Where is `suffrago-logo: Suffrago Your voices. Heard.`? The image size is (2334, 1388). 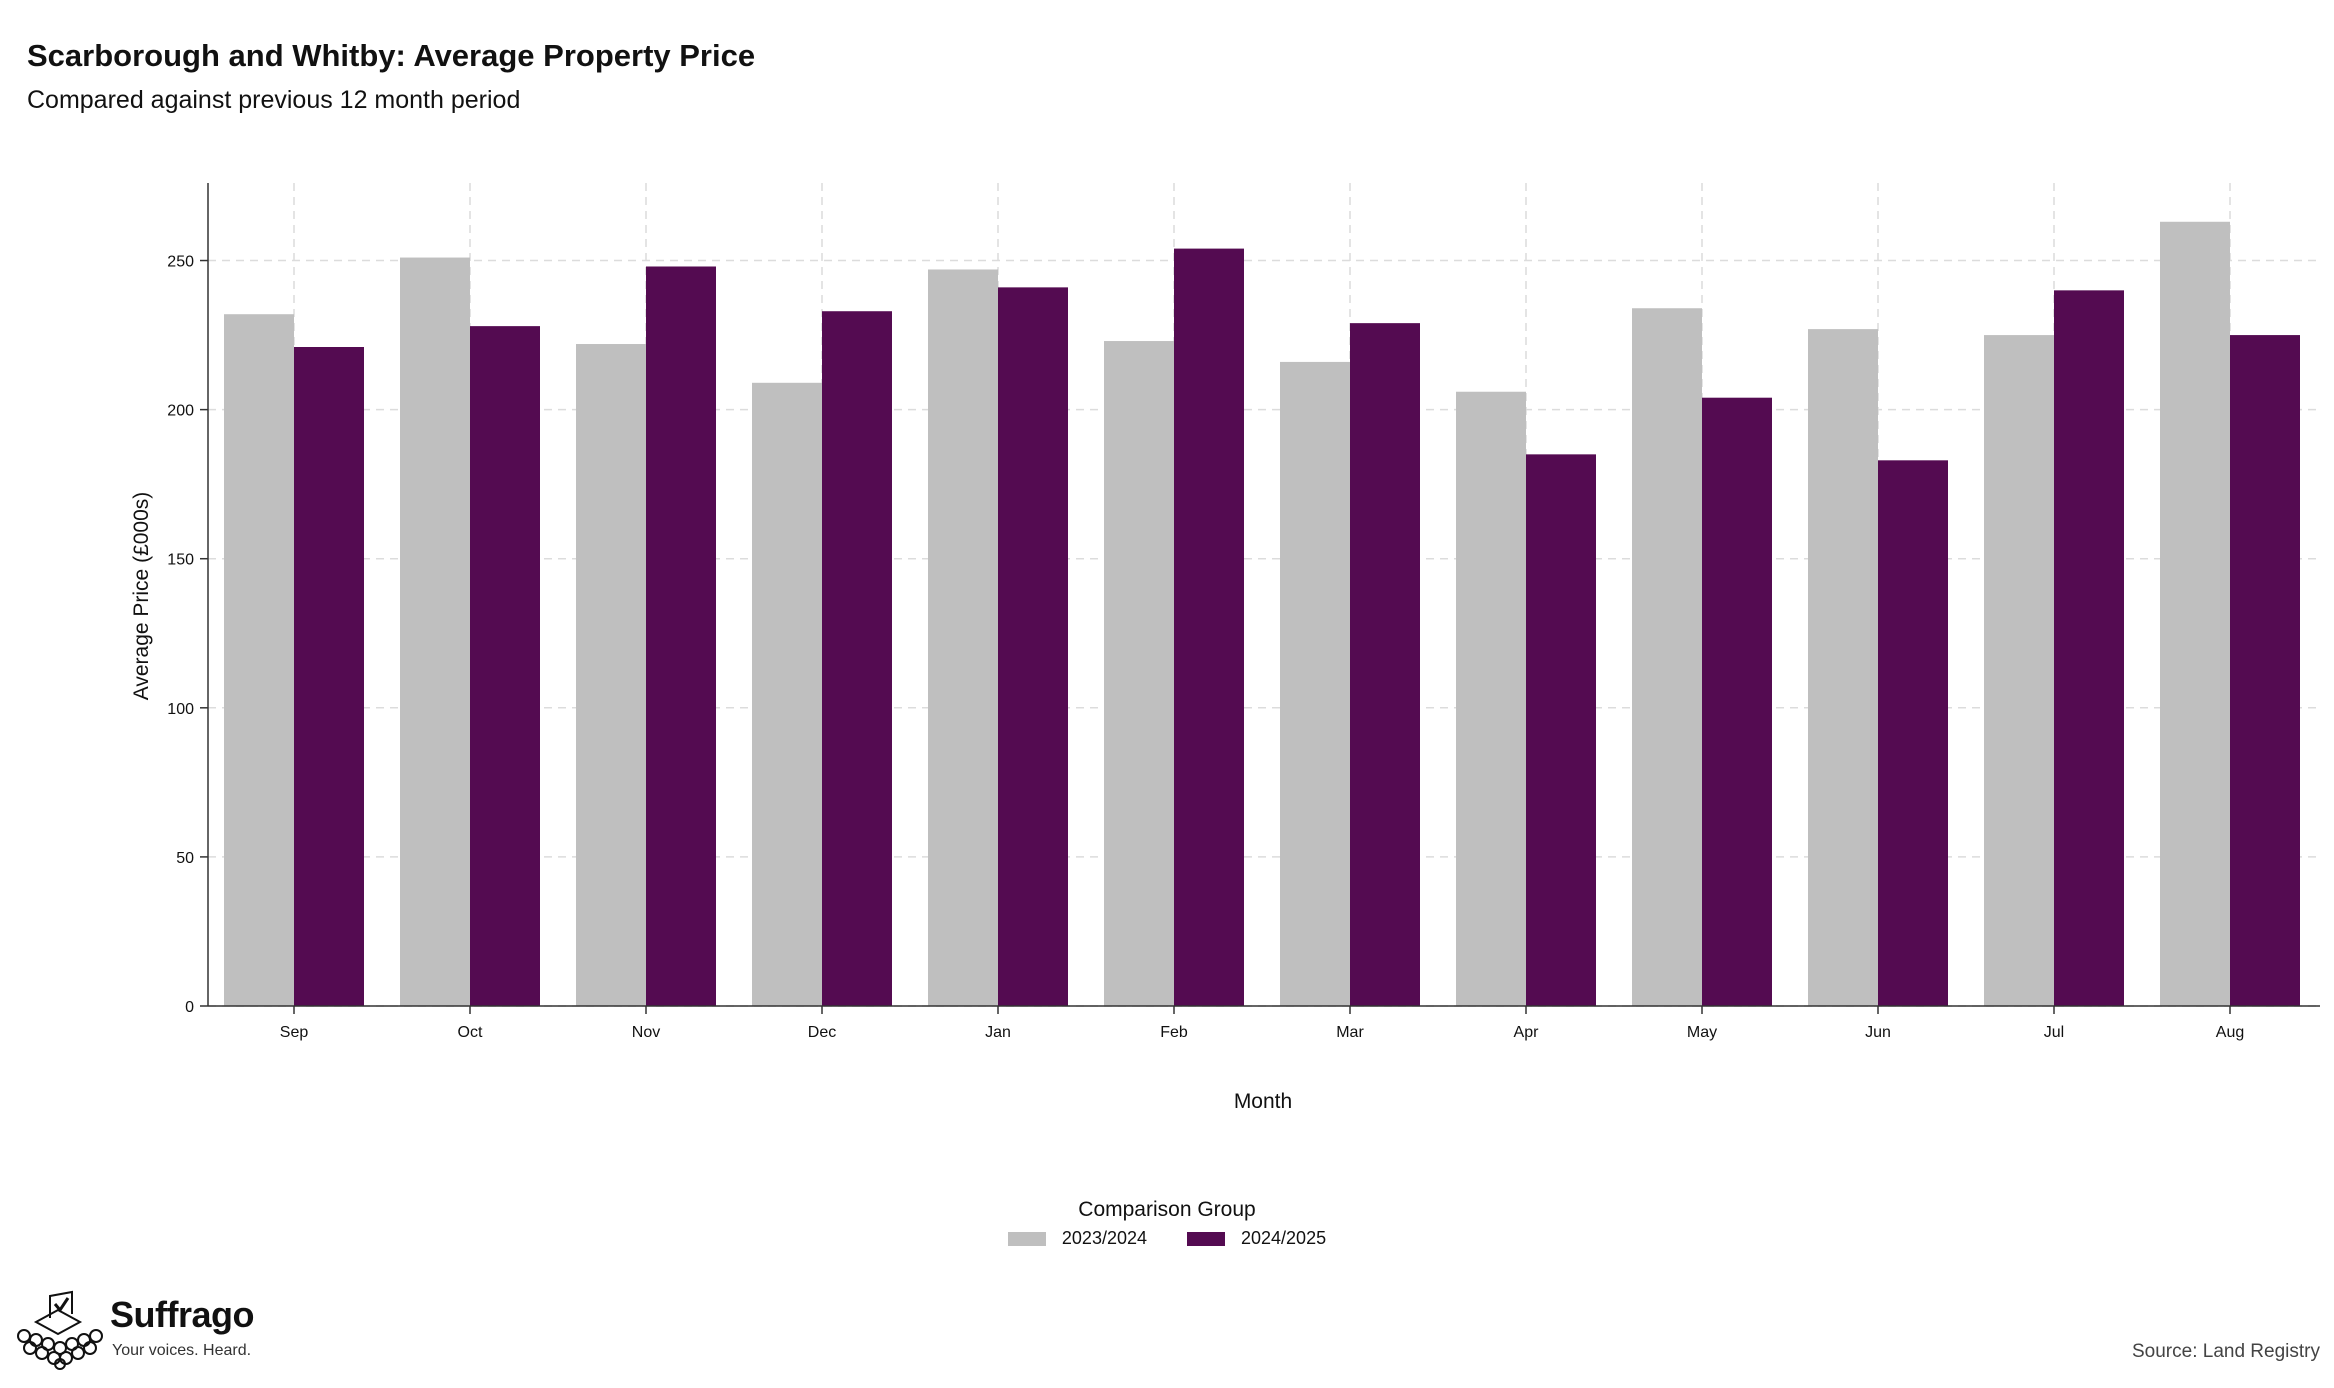
suffrago-logo: Suffrago Your voices. Heard. is located at coordinates (139, 1330).